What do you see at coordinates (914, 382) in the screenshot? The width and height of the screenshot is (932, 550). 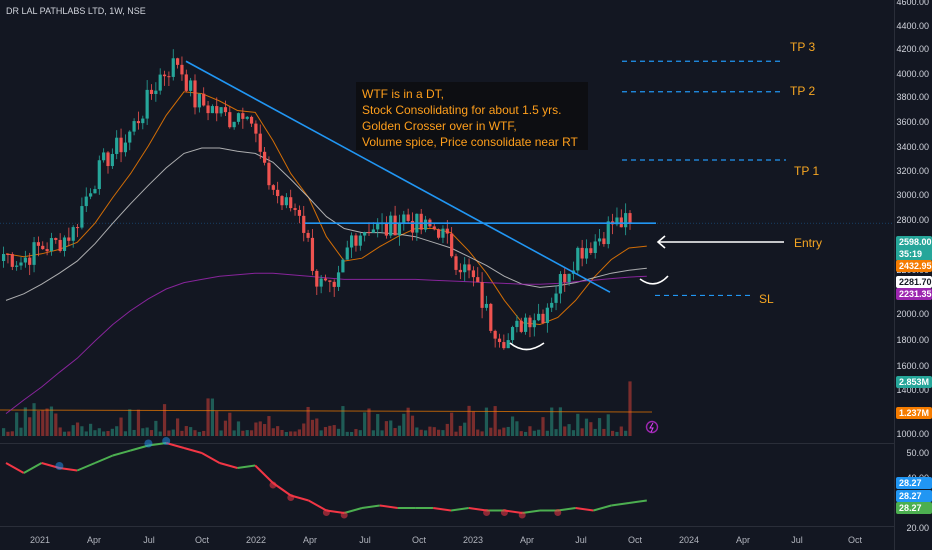 I see `volume-last-tag: 2.853M` at bounding box center [914, 382].